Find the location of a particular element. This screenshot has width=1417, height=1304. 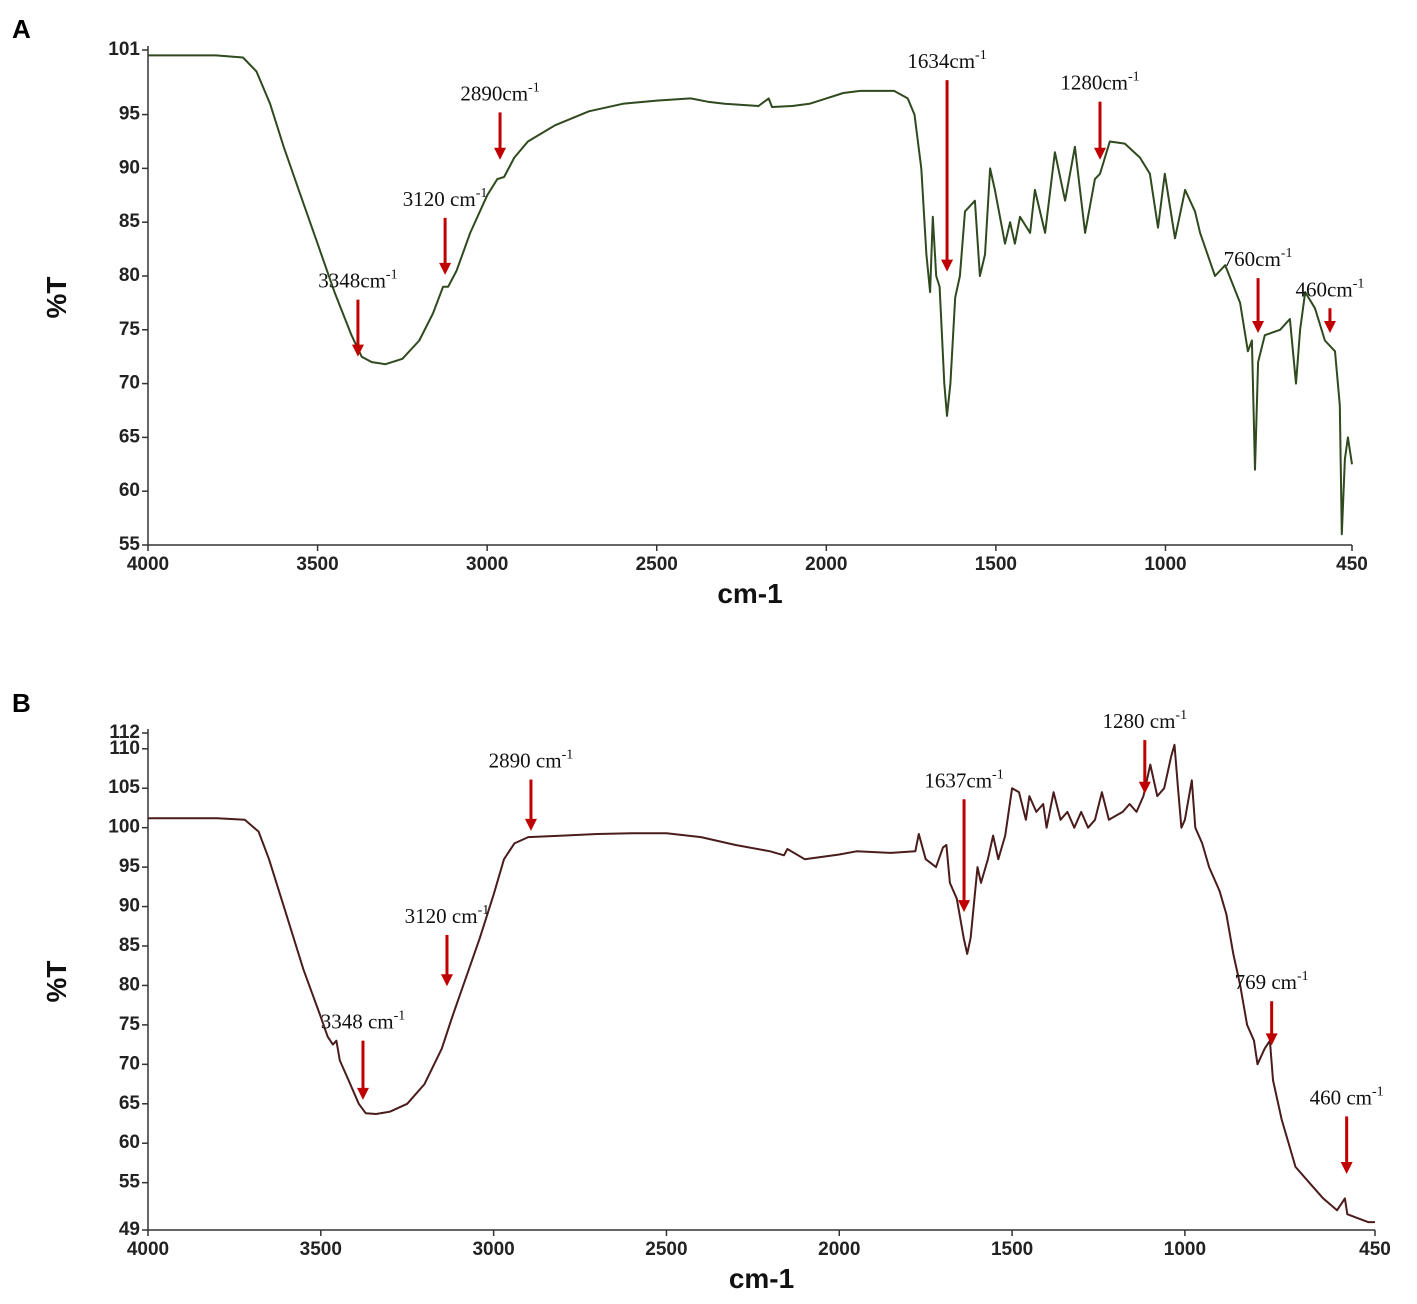

annotation: 3348 cm-1 is located at coordinates (363, 1021).